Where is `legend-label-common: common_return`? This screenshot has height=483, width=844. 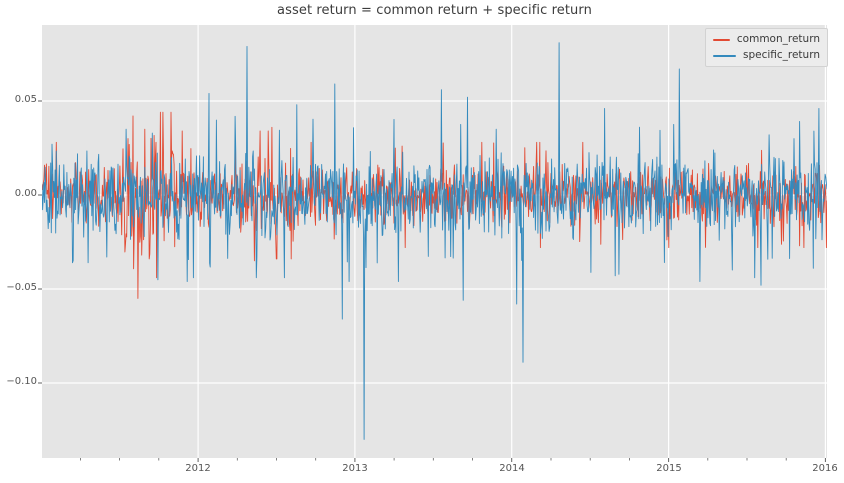 legend-label-common: common_return is located at coordinates (778, 39).